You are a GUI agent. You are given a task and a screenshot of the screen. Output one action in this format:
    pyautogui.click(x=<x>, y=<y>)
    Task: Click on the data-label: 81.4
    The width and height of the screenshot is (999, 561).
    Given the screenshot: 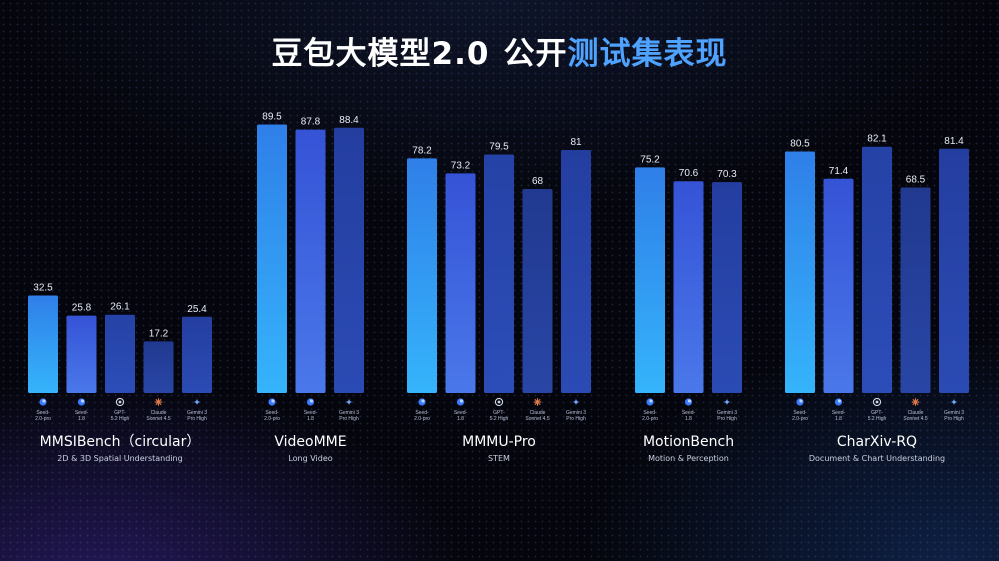 What is the action you would take?
    pyautogui.click(x=954, y=141)
    